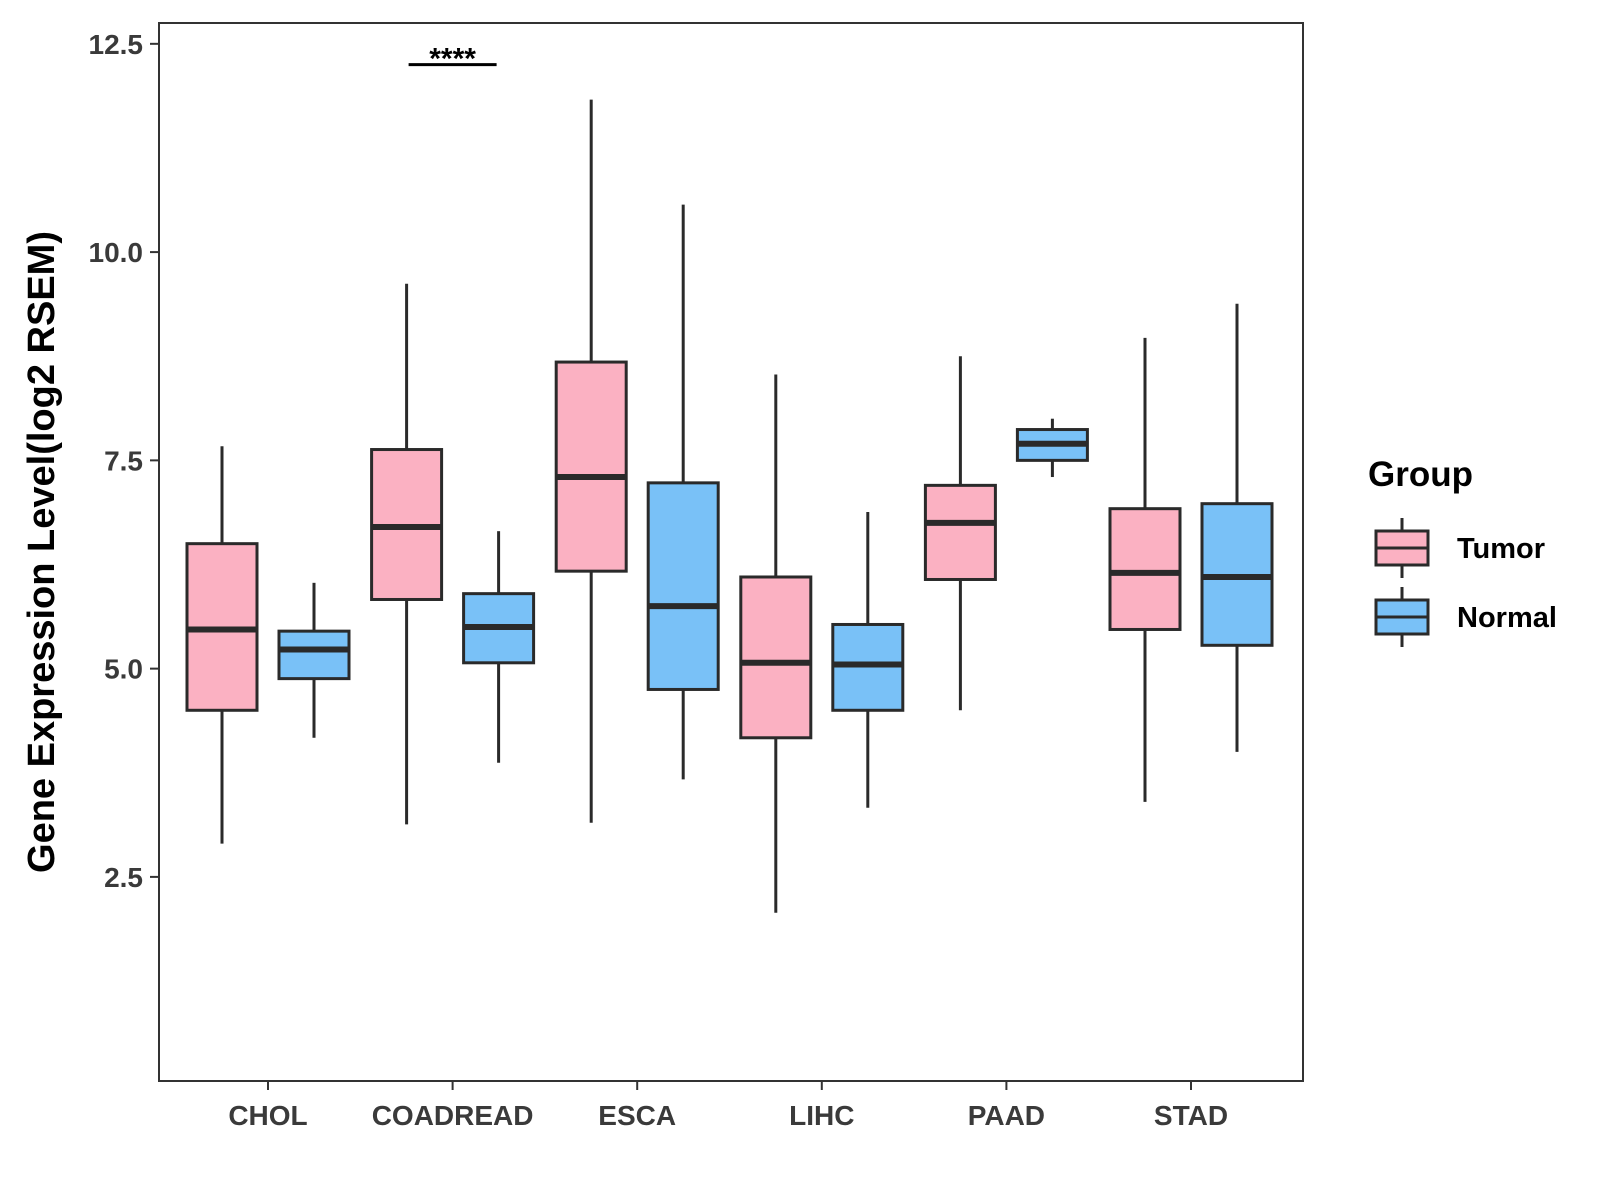  Describe the element at coordinates (499, 647) in the screenshot. I see `box-normal-coadread` at that location.